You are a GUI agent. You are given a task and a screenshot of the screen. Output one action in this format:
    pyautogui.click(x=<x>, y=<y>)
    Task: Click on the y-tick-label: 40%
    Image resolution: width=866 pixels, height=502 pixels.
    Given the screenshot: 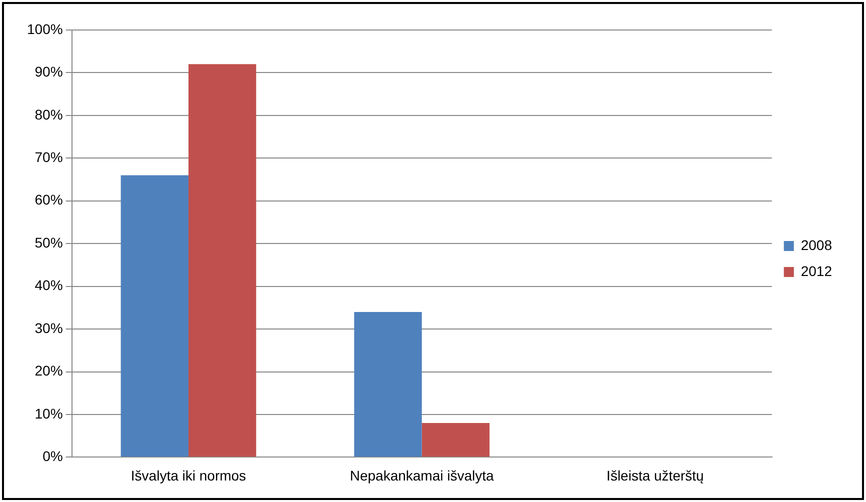 What is the action you would take?
    pyautogui.click(x=48, y=285)
    